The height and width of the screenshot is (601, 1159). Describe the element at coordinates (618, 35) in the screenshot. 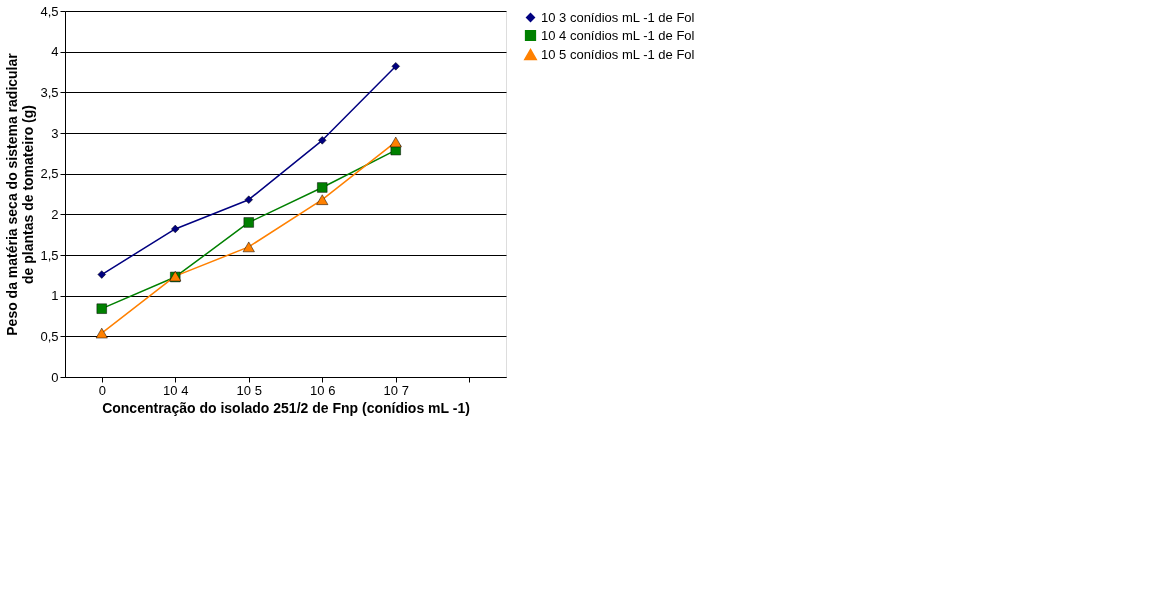

I see `legend-label: 10 4 conídios mL -1 de Fol` at that location.